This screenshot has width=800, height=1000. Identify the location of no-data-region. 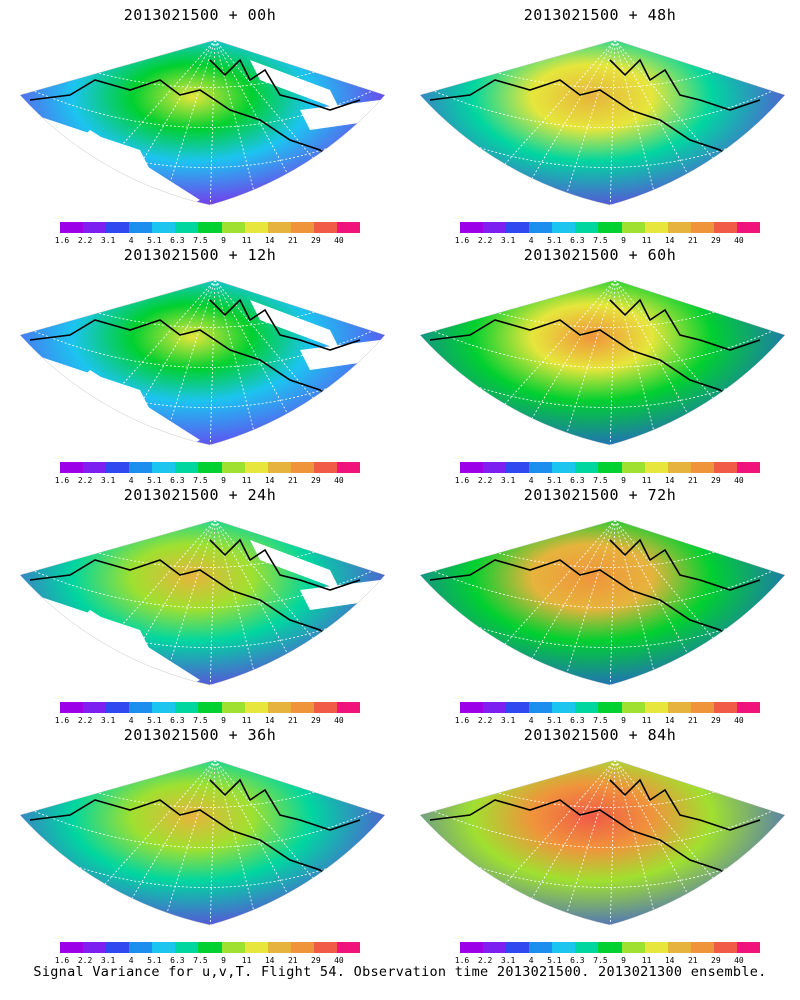
(295, 325).